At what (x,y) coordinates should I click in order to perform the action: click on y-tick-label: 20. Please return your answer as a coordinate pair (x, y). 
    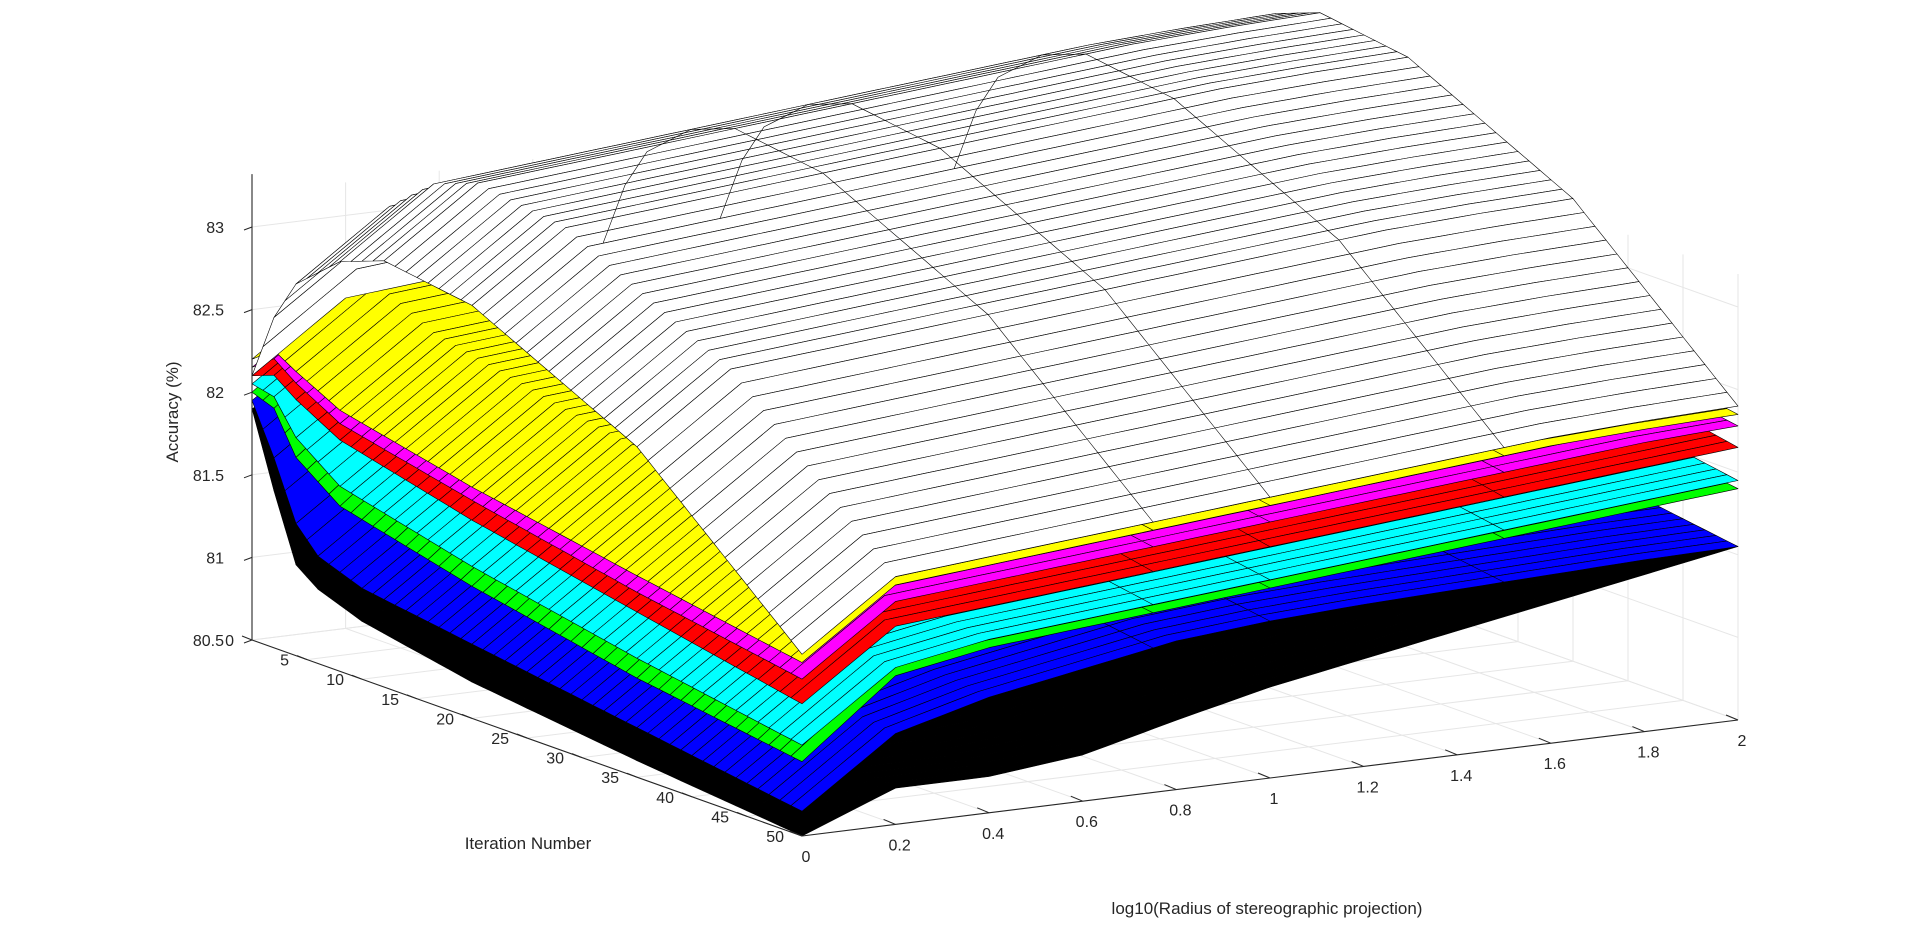
    Looking at the image, I should click on (445, 719).